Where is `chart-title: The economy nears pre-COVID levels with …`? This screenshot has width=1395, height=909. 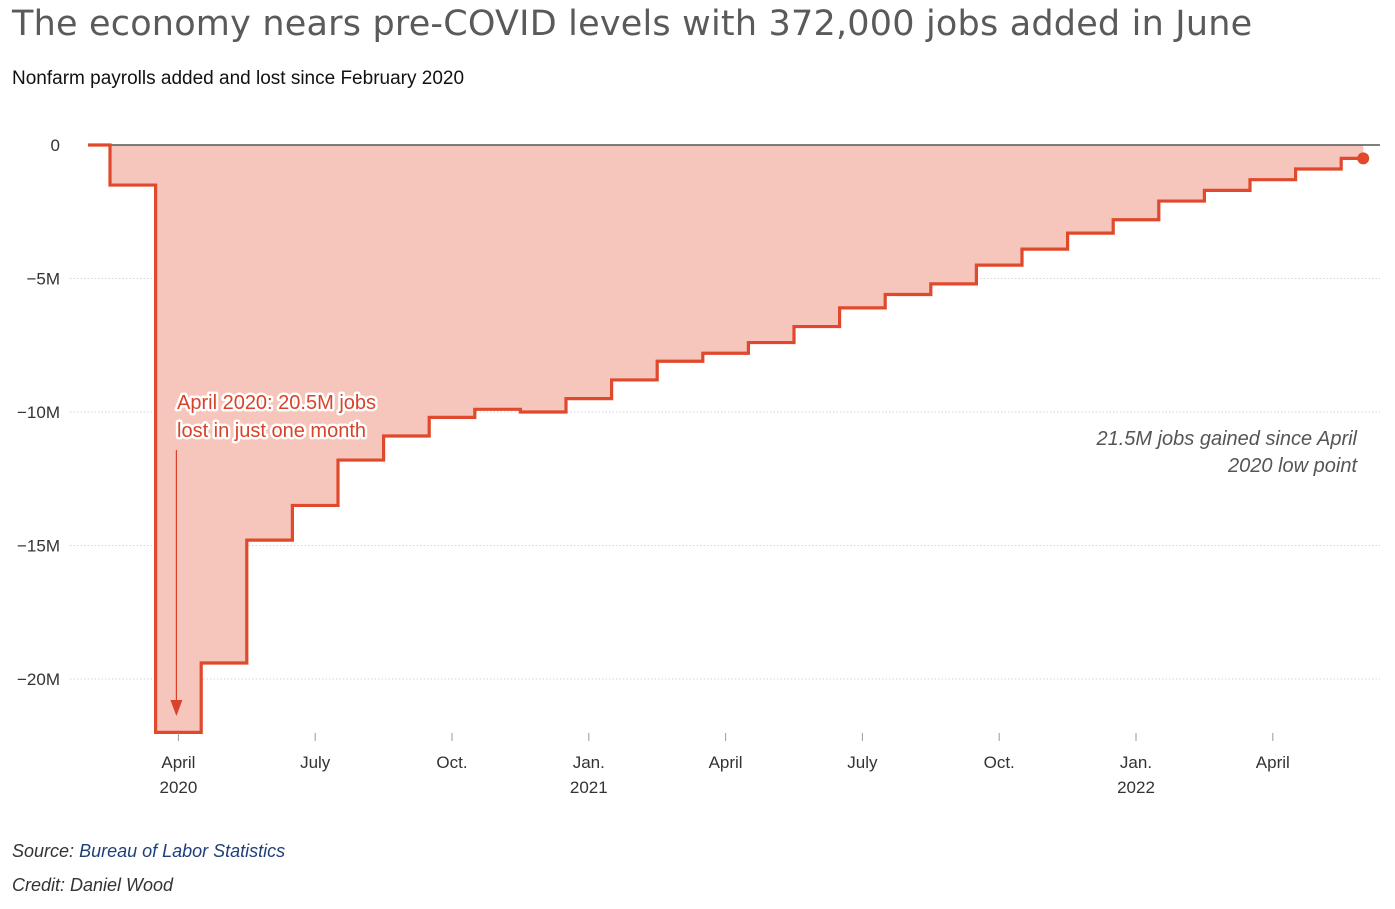 chart-title: The economy nears pre-COVID levels with … is located at coordinates (632, 24).